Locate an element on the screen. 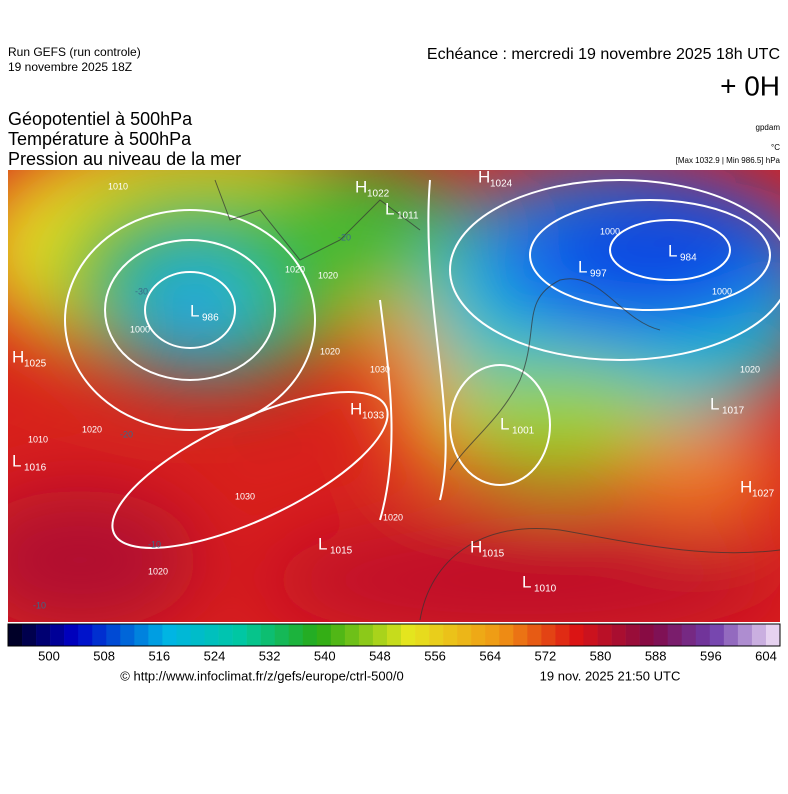 Image resolution: width=788 pixels, height=794 pixels. field: Température à 500hPa is located at coordinates (100, 139).